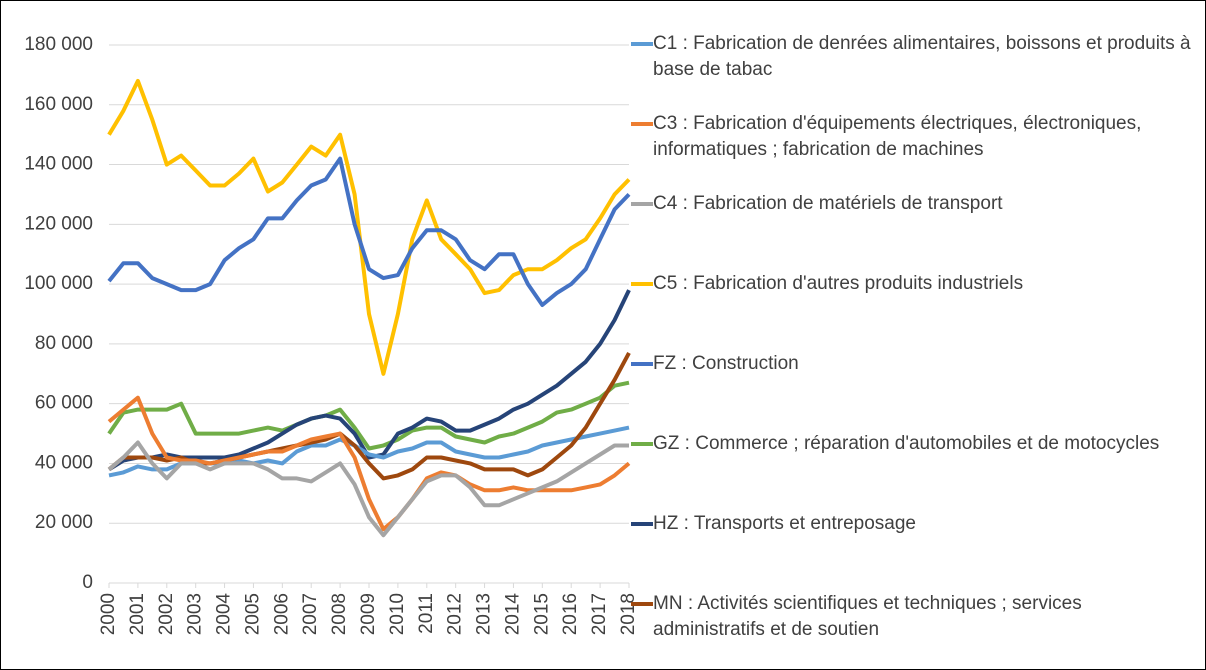  Describe the element at coordinates (397, 614) in the screenshot. I see `x-tick-label: 2010` at that location.